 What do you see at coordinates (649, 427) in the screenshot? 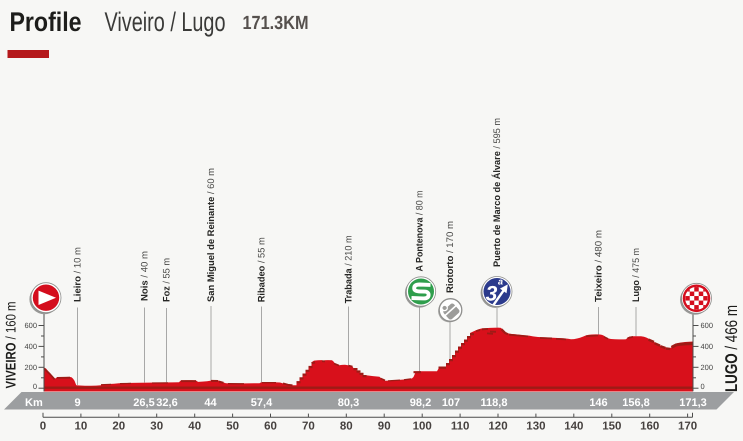
I see `svg-text: 160` at bounding box center [649, 427].